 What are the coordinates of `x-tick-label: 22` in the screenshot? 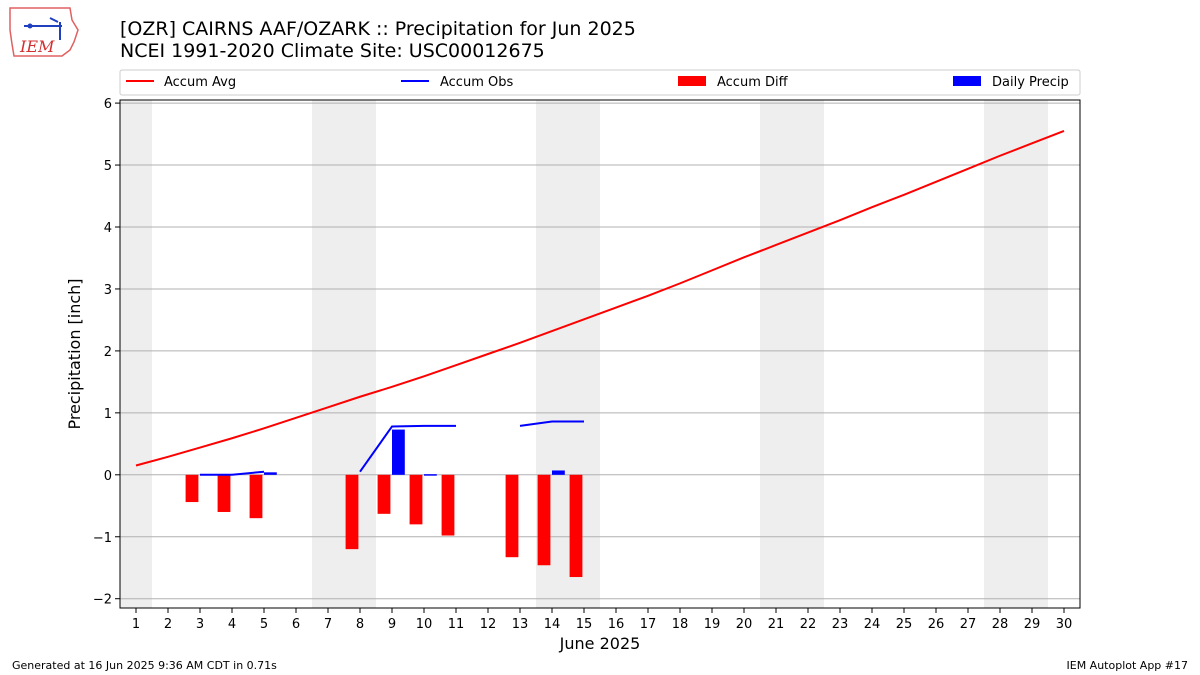 It's located at (808, 624).